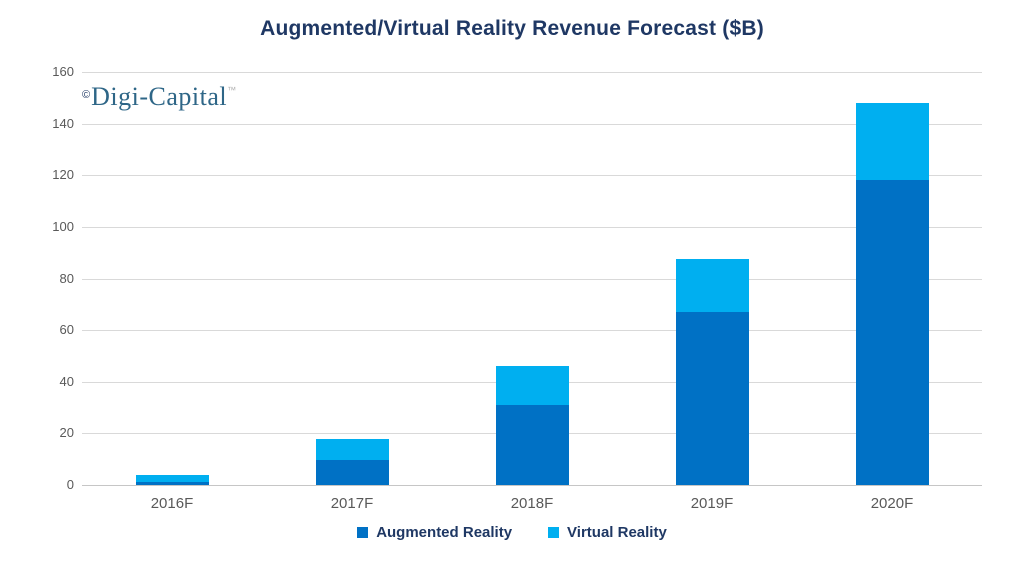 This screenshot has height=576, width=1024. I want to click on y-axis-tick-label-100: 100, so click(63, 226).